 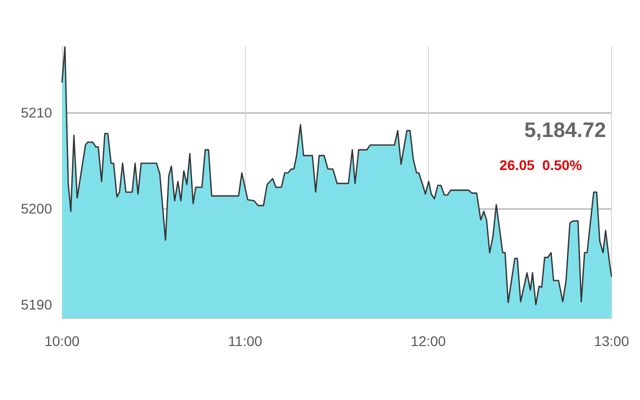 What do you see at coordinates (62, 341) in the screenshot?
I see `x-tick-label: 10:00` at bounding box center [62, 341].